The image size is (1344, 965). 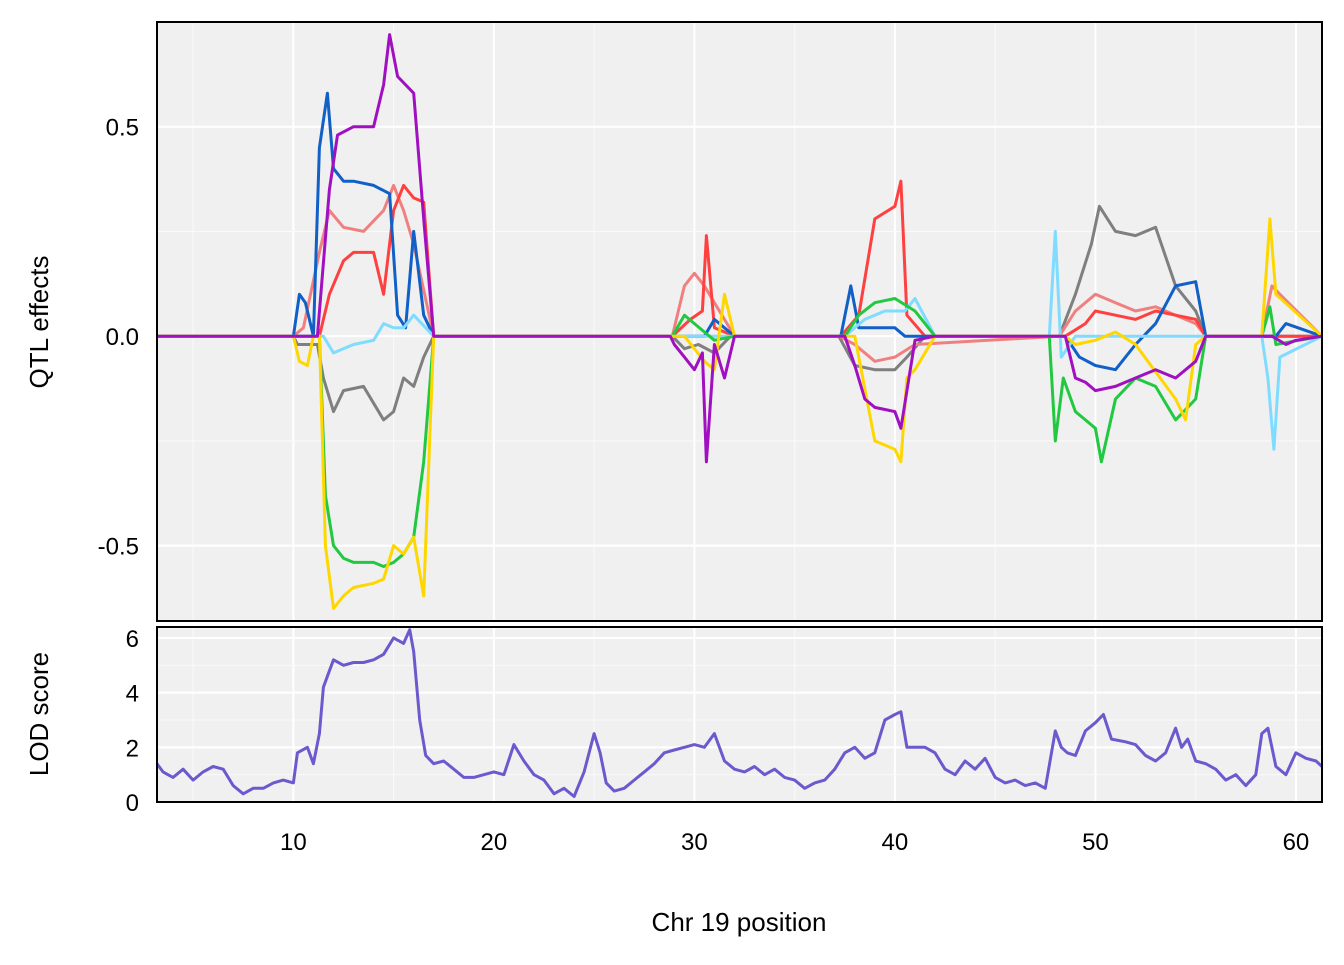 I want to click on x-tick-label: 50, so click(x=1095, y=842).